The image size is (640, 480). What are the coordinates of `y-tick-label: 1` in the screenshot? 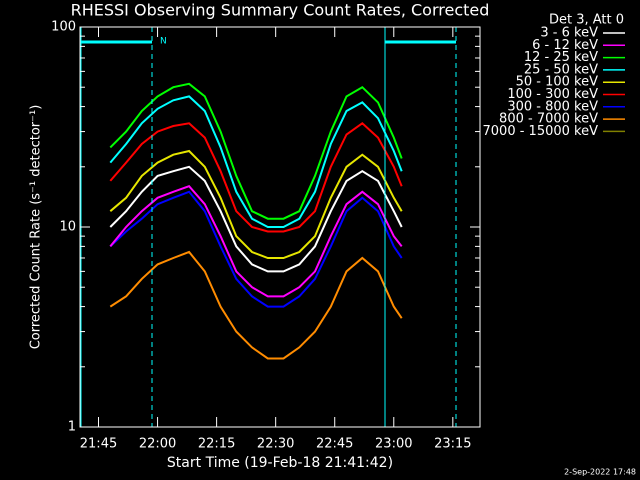 It's located at (72, 427).